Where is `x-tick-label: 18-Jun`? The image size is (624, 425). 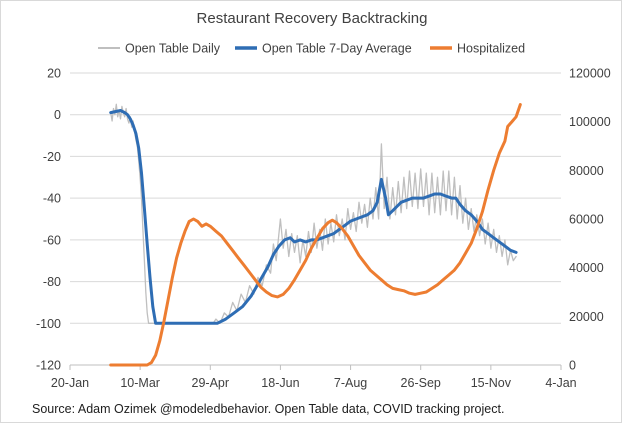
x-tick-label: 18-Jun is located at coordinates (280, 383).